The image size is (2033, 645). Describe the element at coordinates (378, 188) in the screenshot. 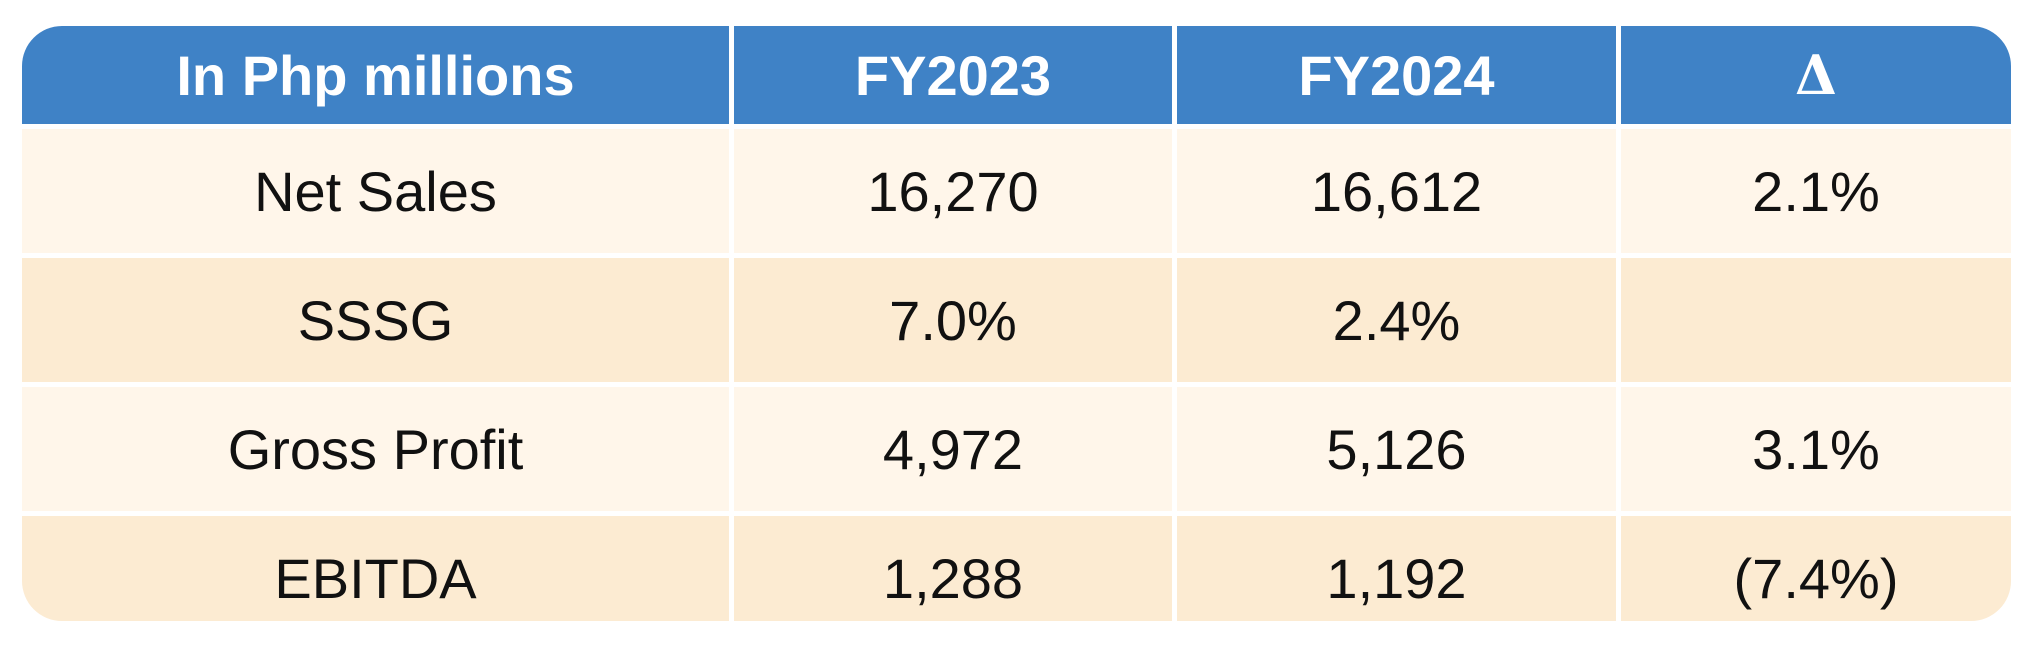

I see `row-label: Net Sales` at that location.